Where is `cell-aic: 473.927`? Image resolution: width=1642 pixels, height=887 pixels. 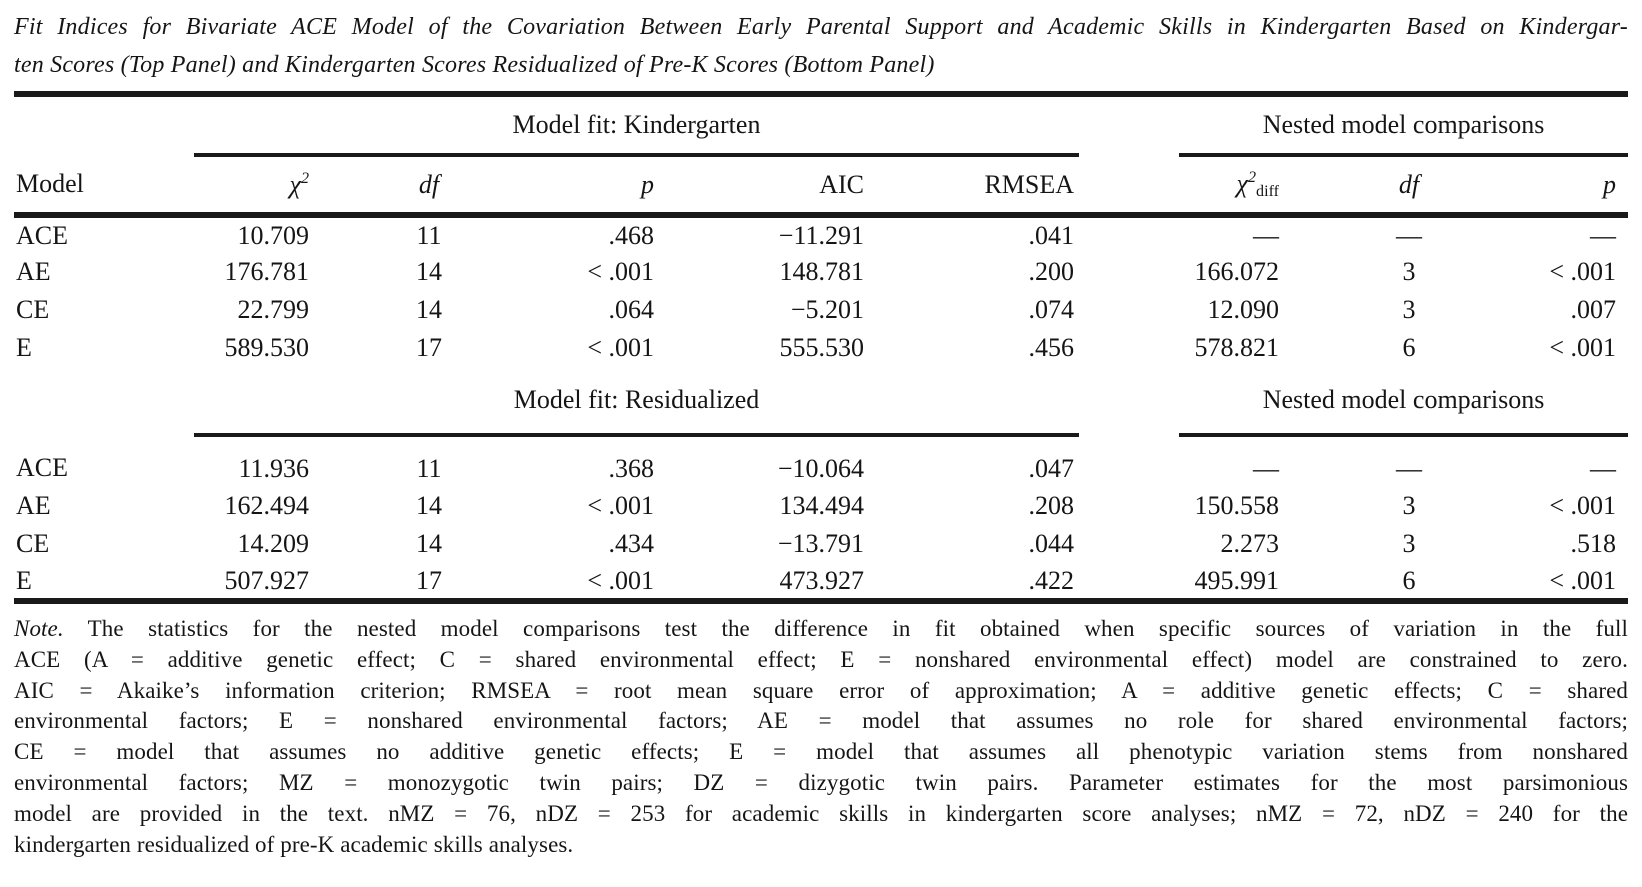
cell-aic: 473.927 is located at coordinates (822, 580).